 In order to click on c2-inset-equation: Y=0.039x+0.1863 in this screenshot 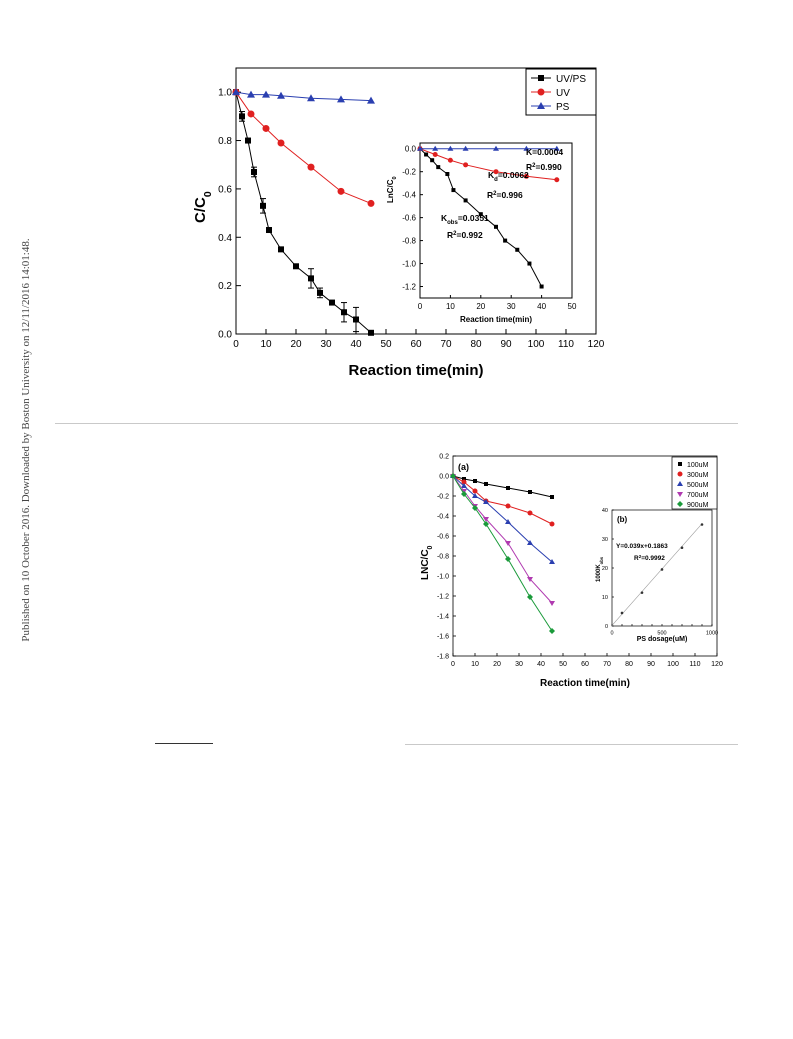, I will do `click(642, 546)`.